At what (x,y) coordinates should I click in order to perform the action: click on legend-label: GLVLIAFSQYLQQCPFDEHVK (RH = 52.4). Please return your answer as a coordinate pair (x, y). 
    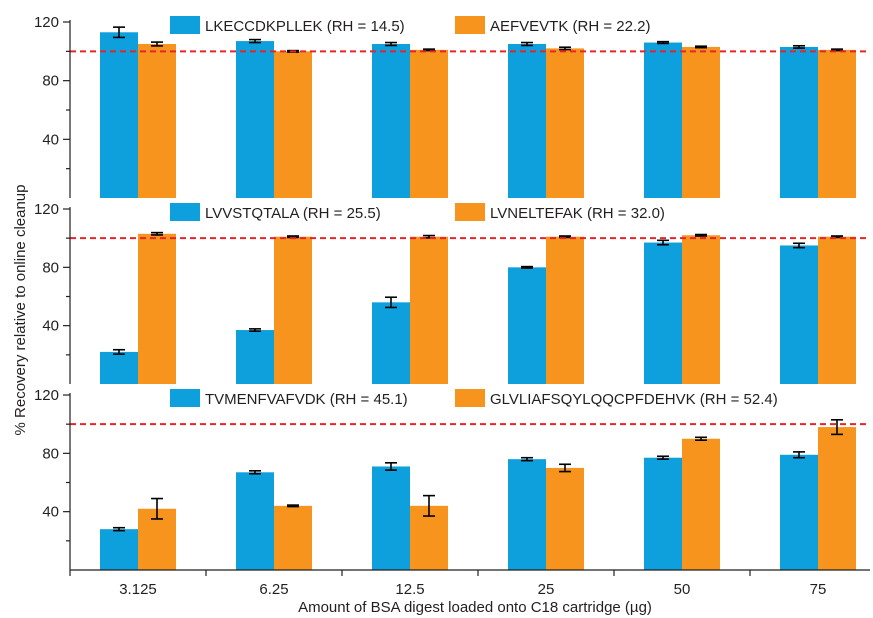
    Looking at the image, I should click on (634, 399).